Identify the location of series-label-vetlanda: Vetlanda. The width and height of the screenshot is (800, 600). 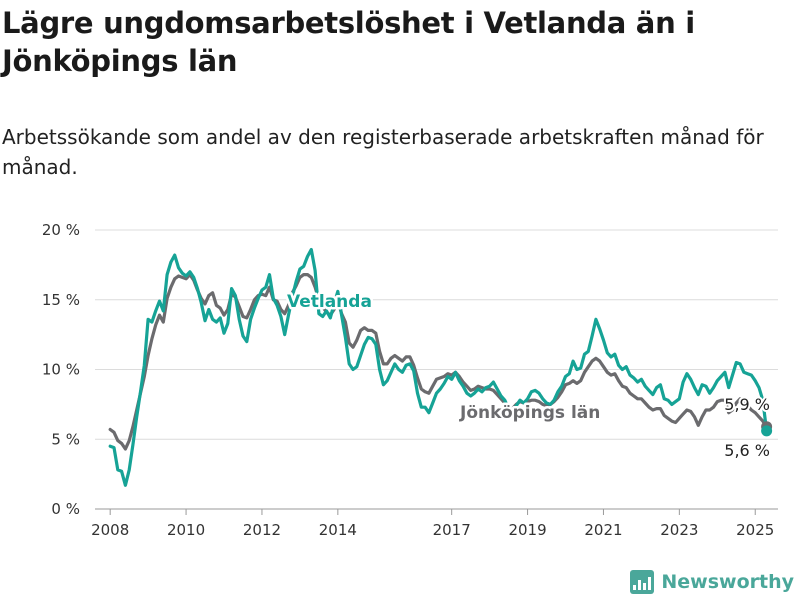
(329, 302).